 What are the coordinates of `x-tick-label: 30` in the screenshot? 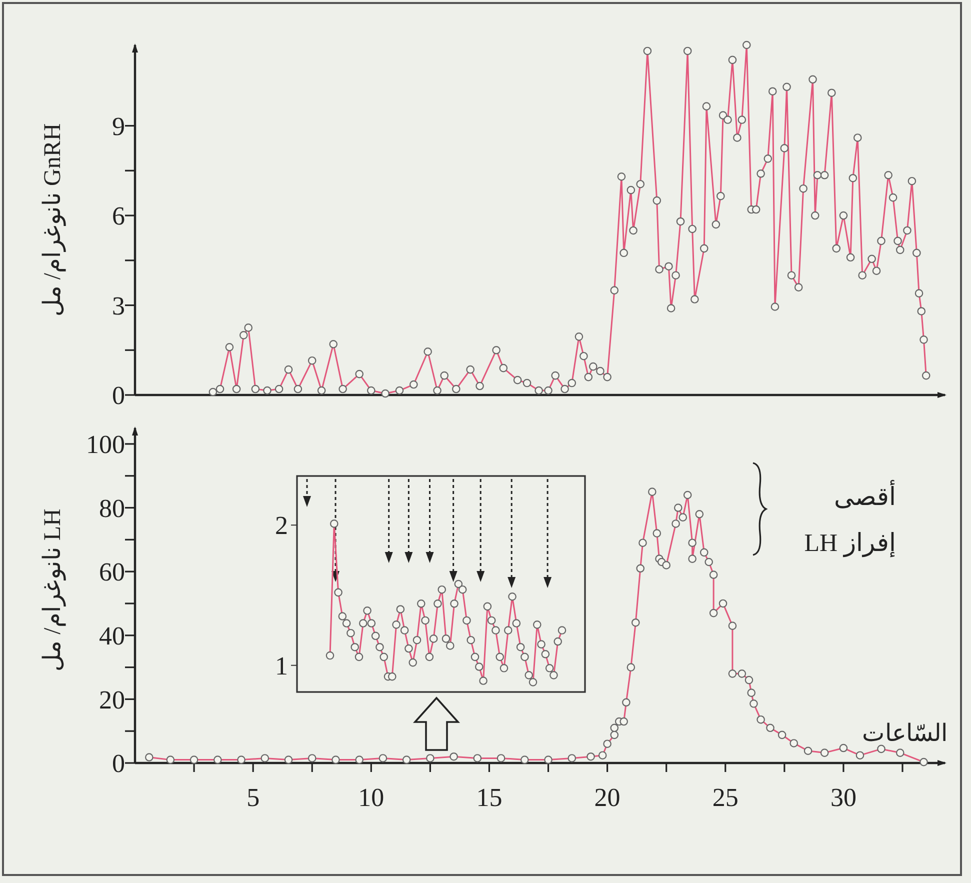 It's located at (843, 797).